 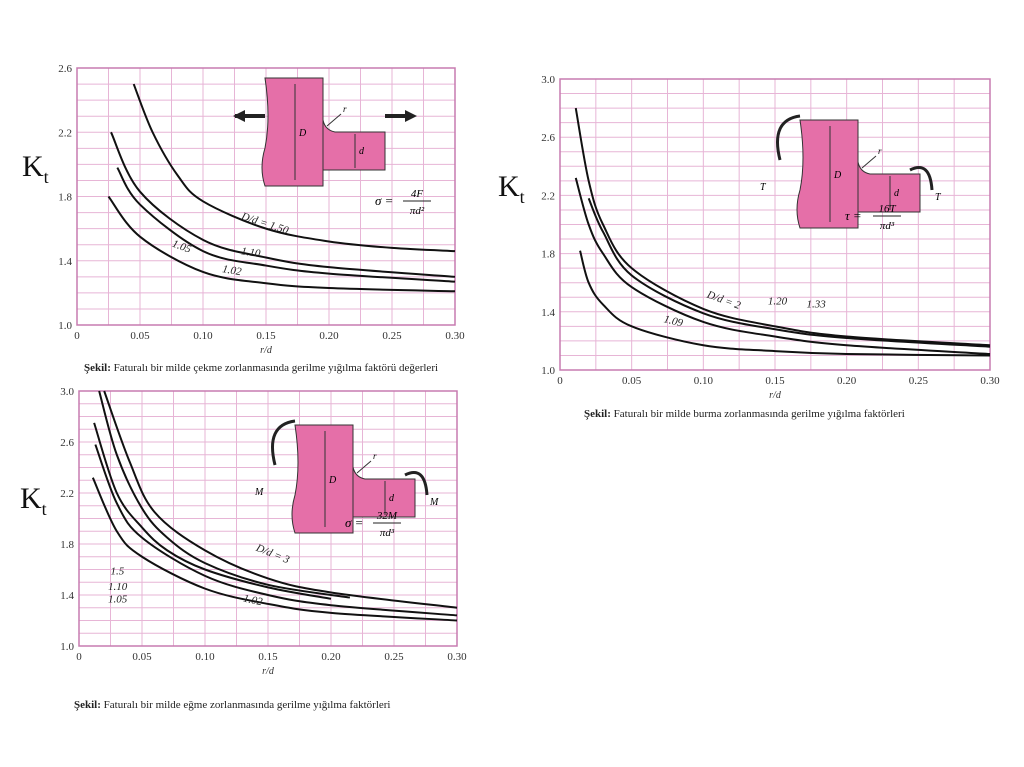 I want to click on series-label: 1.5, so click(x=118, y=572).